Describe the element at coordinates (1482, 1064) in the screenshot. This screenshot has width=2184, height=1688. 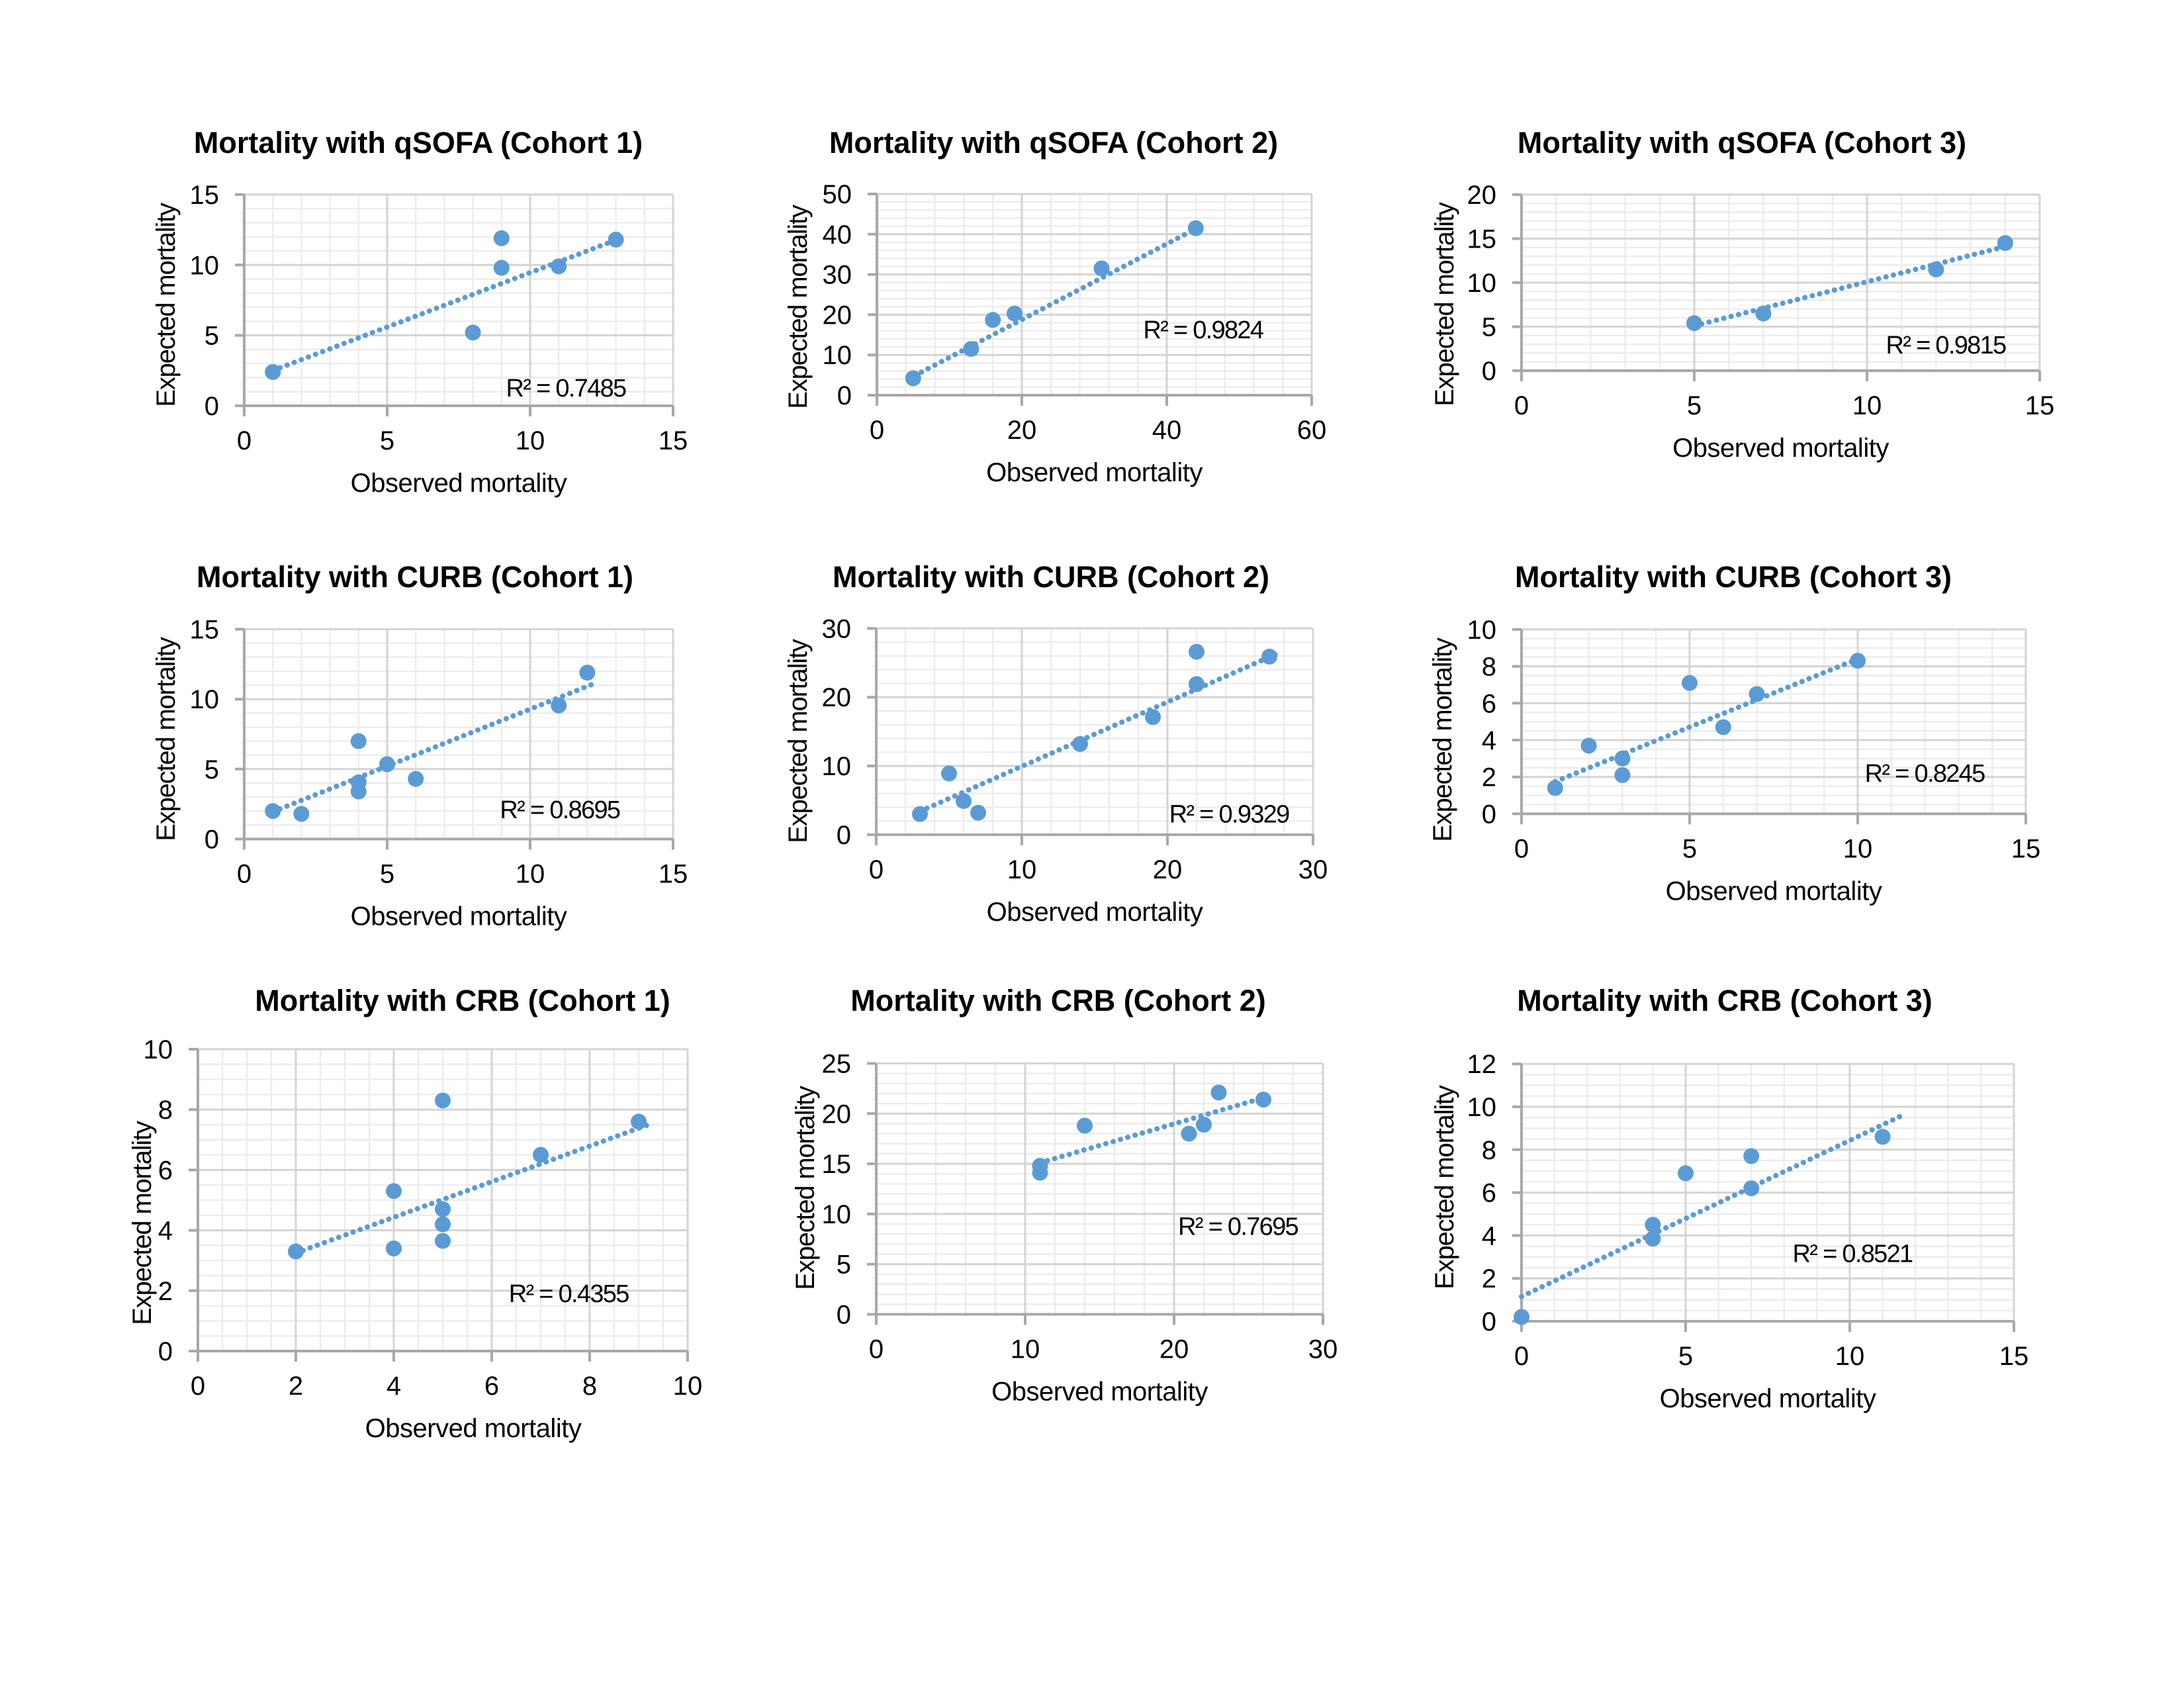
I see `svg-text: 12` at that location.